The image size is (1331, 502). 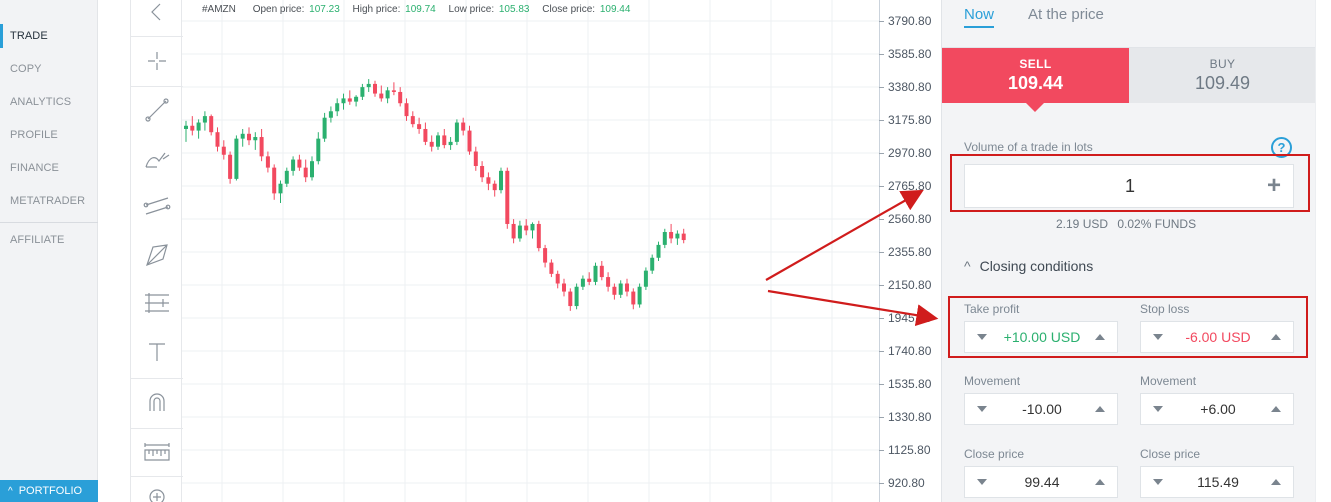 I want to click on movement-stepper-left: -10.00, so click(x=1041, y=409).